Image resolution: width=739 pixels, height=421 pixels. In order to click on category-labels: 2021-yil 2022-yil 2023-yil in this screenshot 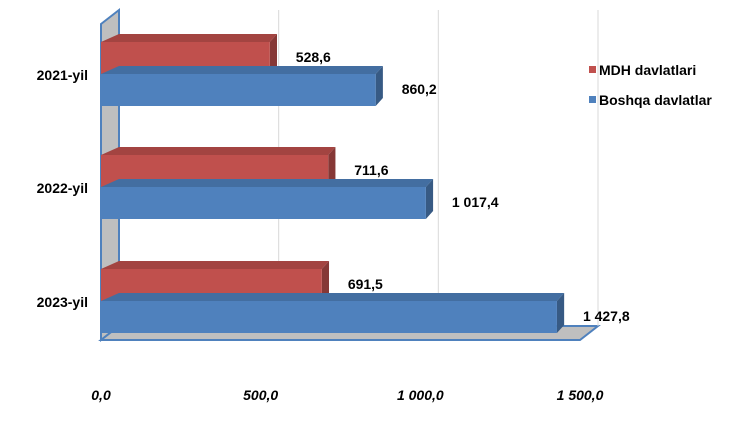, I will do `click(62, 188)`.